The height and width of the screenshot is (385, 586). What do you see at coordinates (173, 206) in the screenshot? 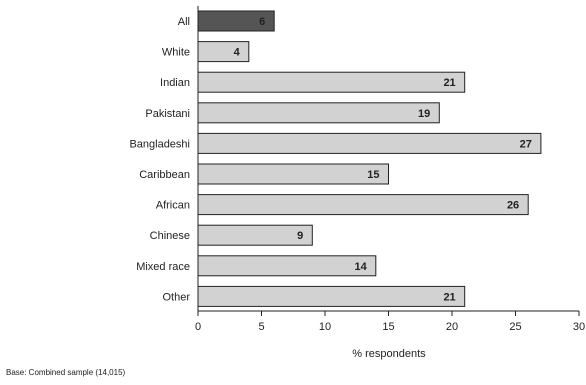
I see `category-label-african: African` at bounding box center [173, 206].